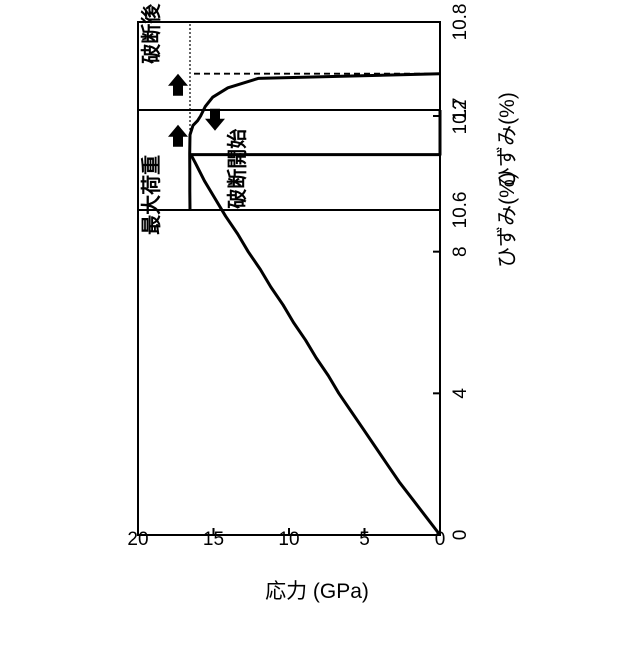 The width and height of the screenshot is (640, 645). What do you see at coordinates (163, 49) in the screenshot?
I see `after-fracture-annotation: 破断後` at bounding box center [163, 49].